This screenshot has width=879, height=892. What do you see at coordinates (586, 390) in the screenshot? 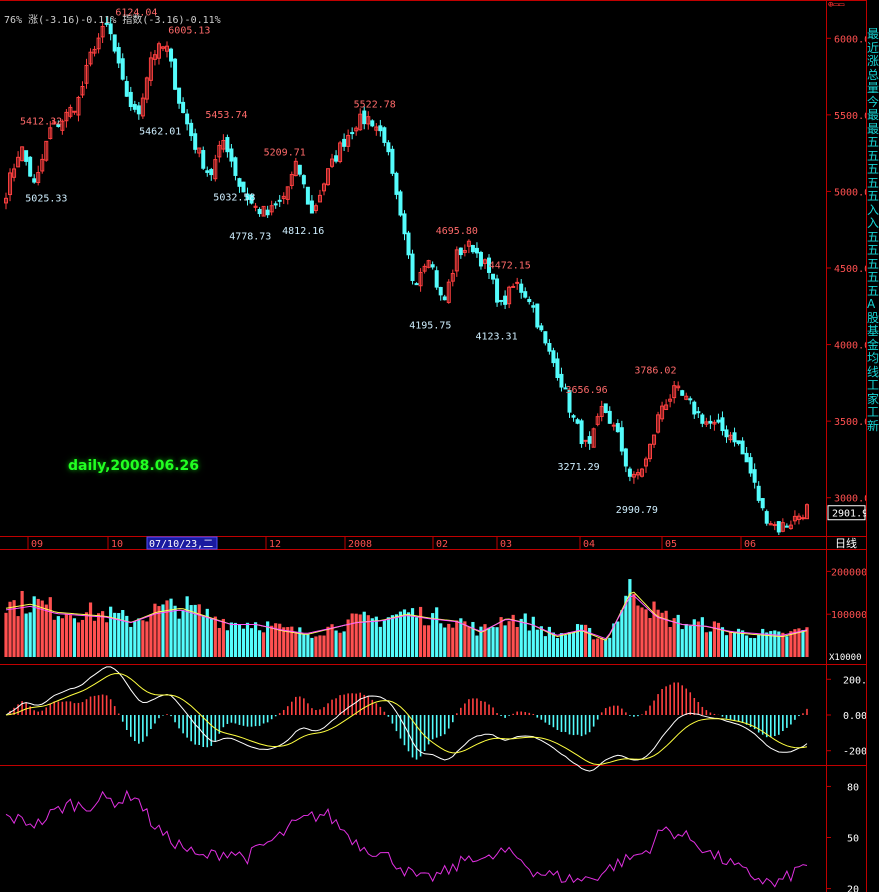
I see `price-annotation: 3656.96` at bounding box center [586, 390].